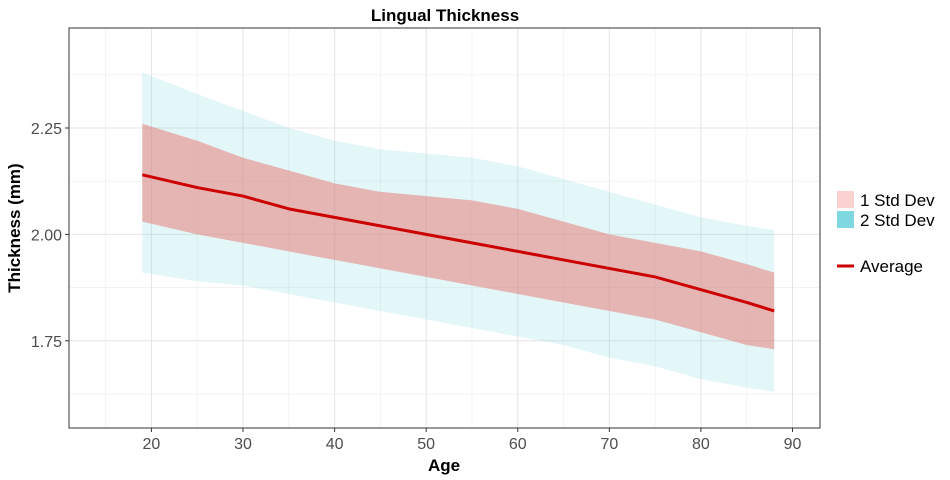 The width and height of the screenshot is (950, 480). What do you see at coordinates (243, 444) in the screenshot?
I see `x-tick-label: 30` at bounding box center [243, 444].